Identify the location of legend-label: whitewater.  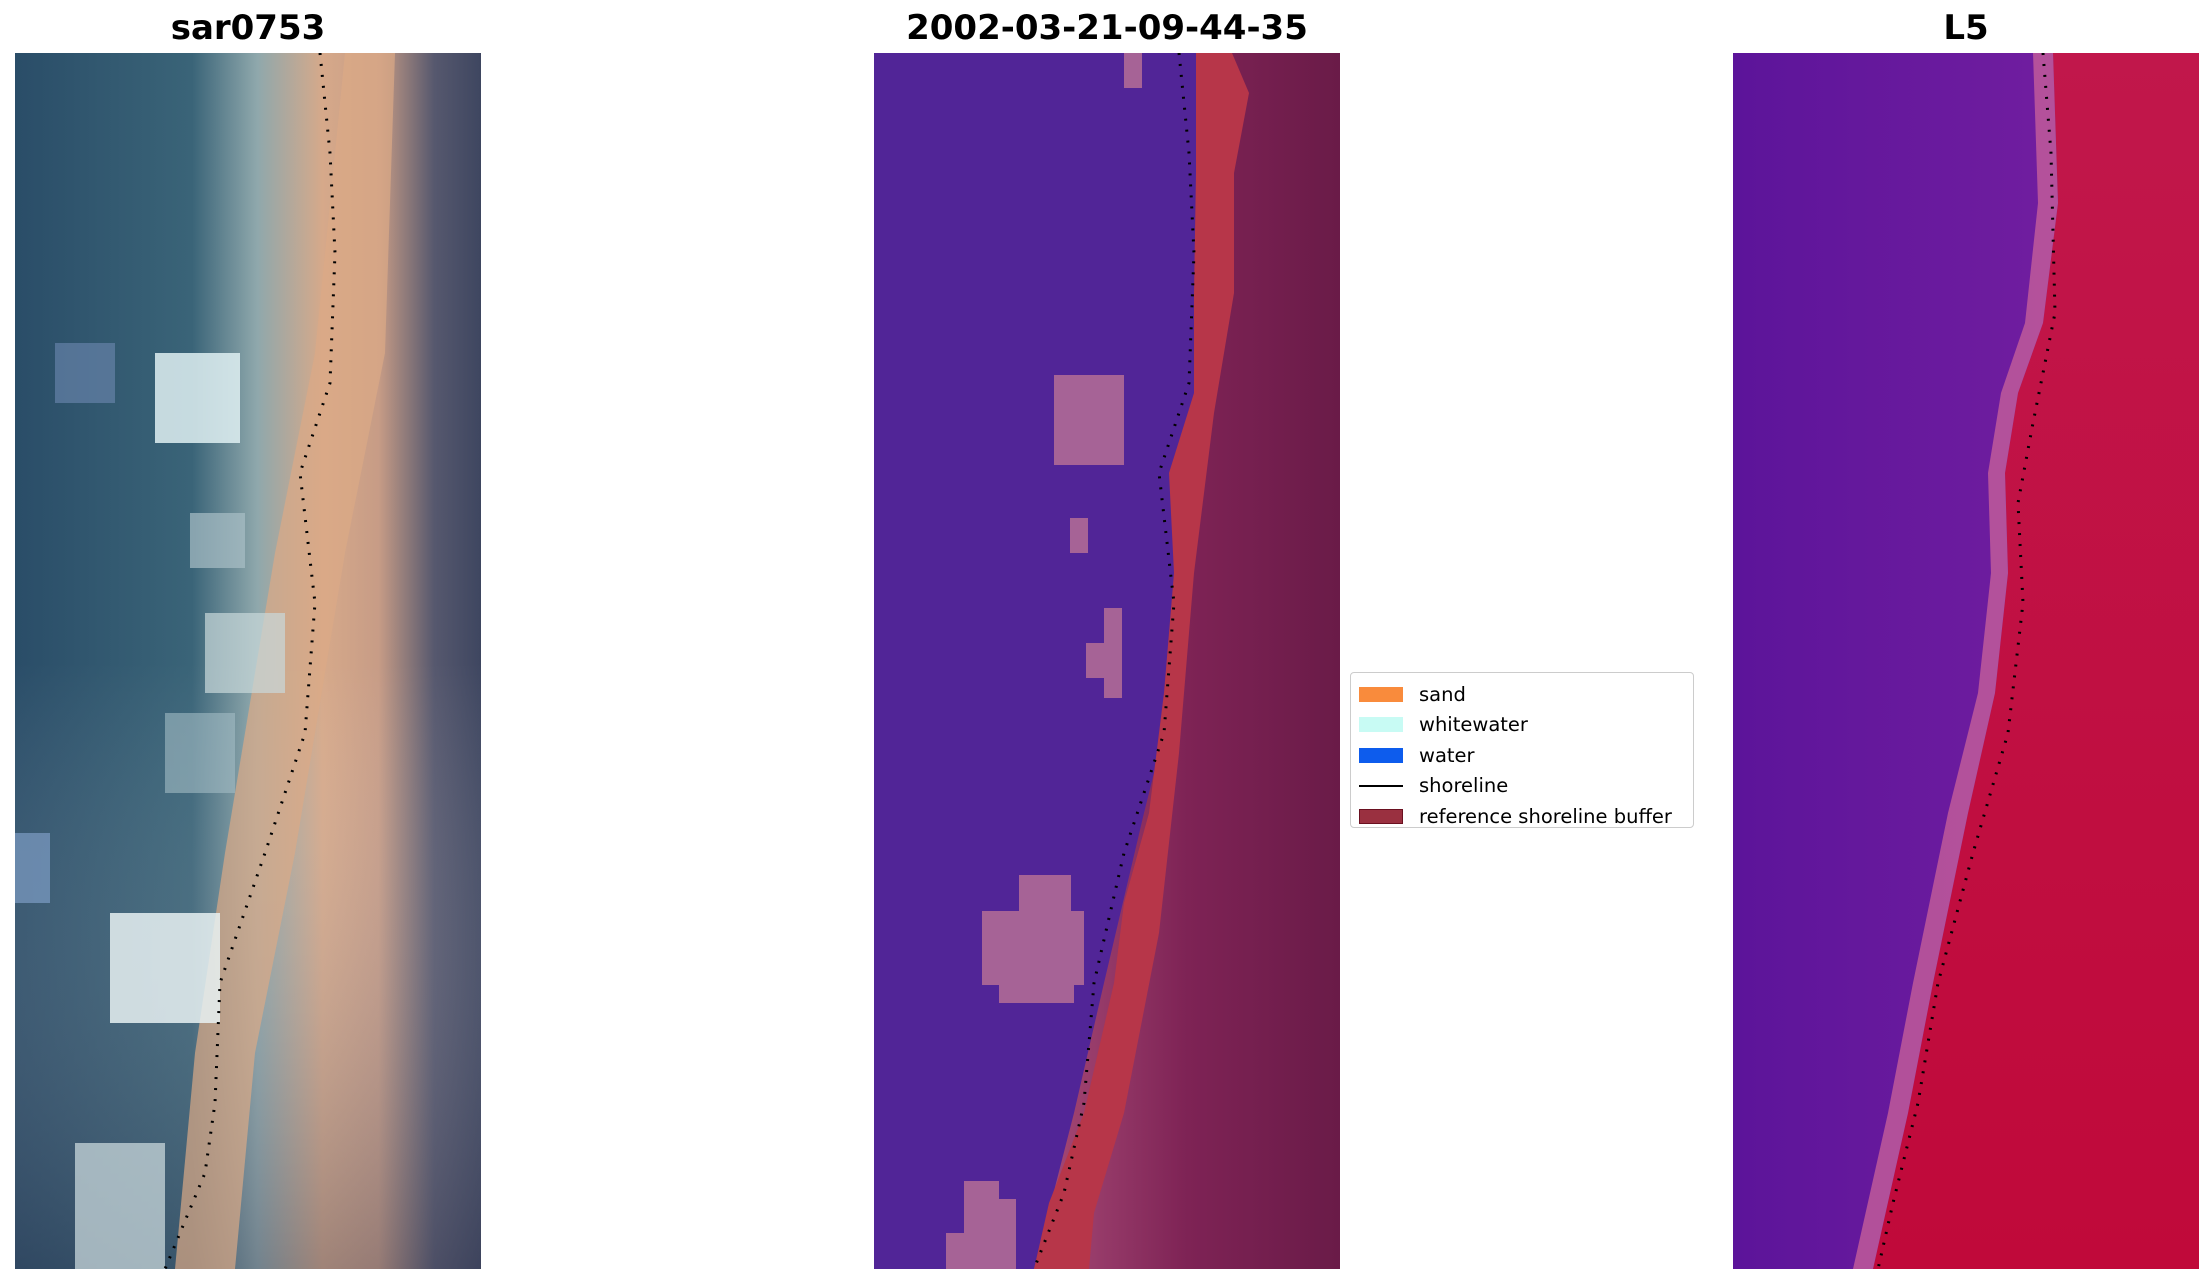
(1473, 725).